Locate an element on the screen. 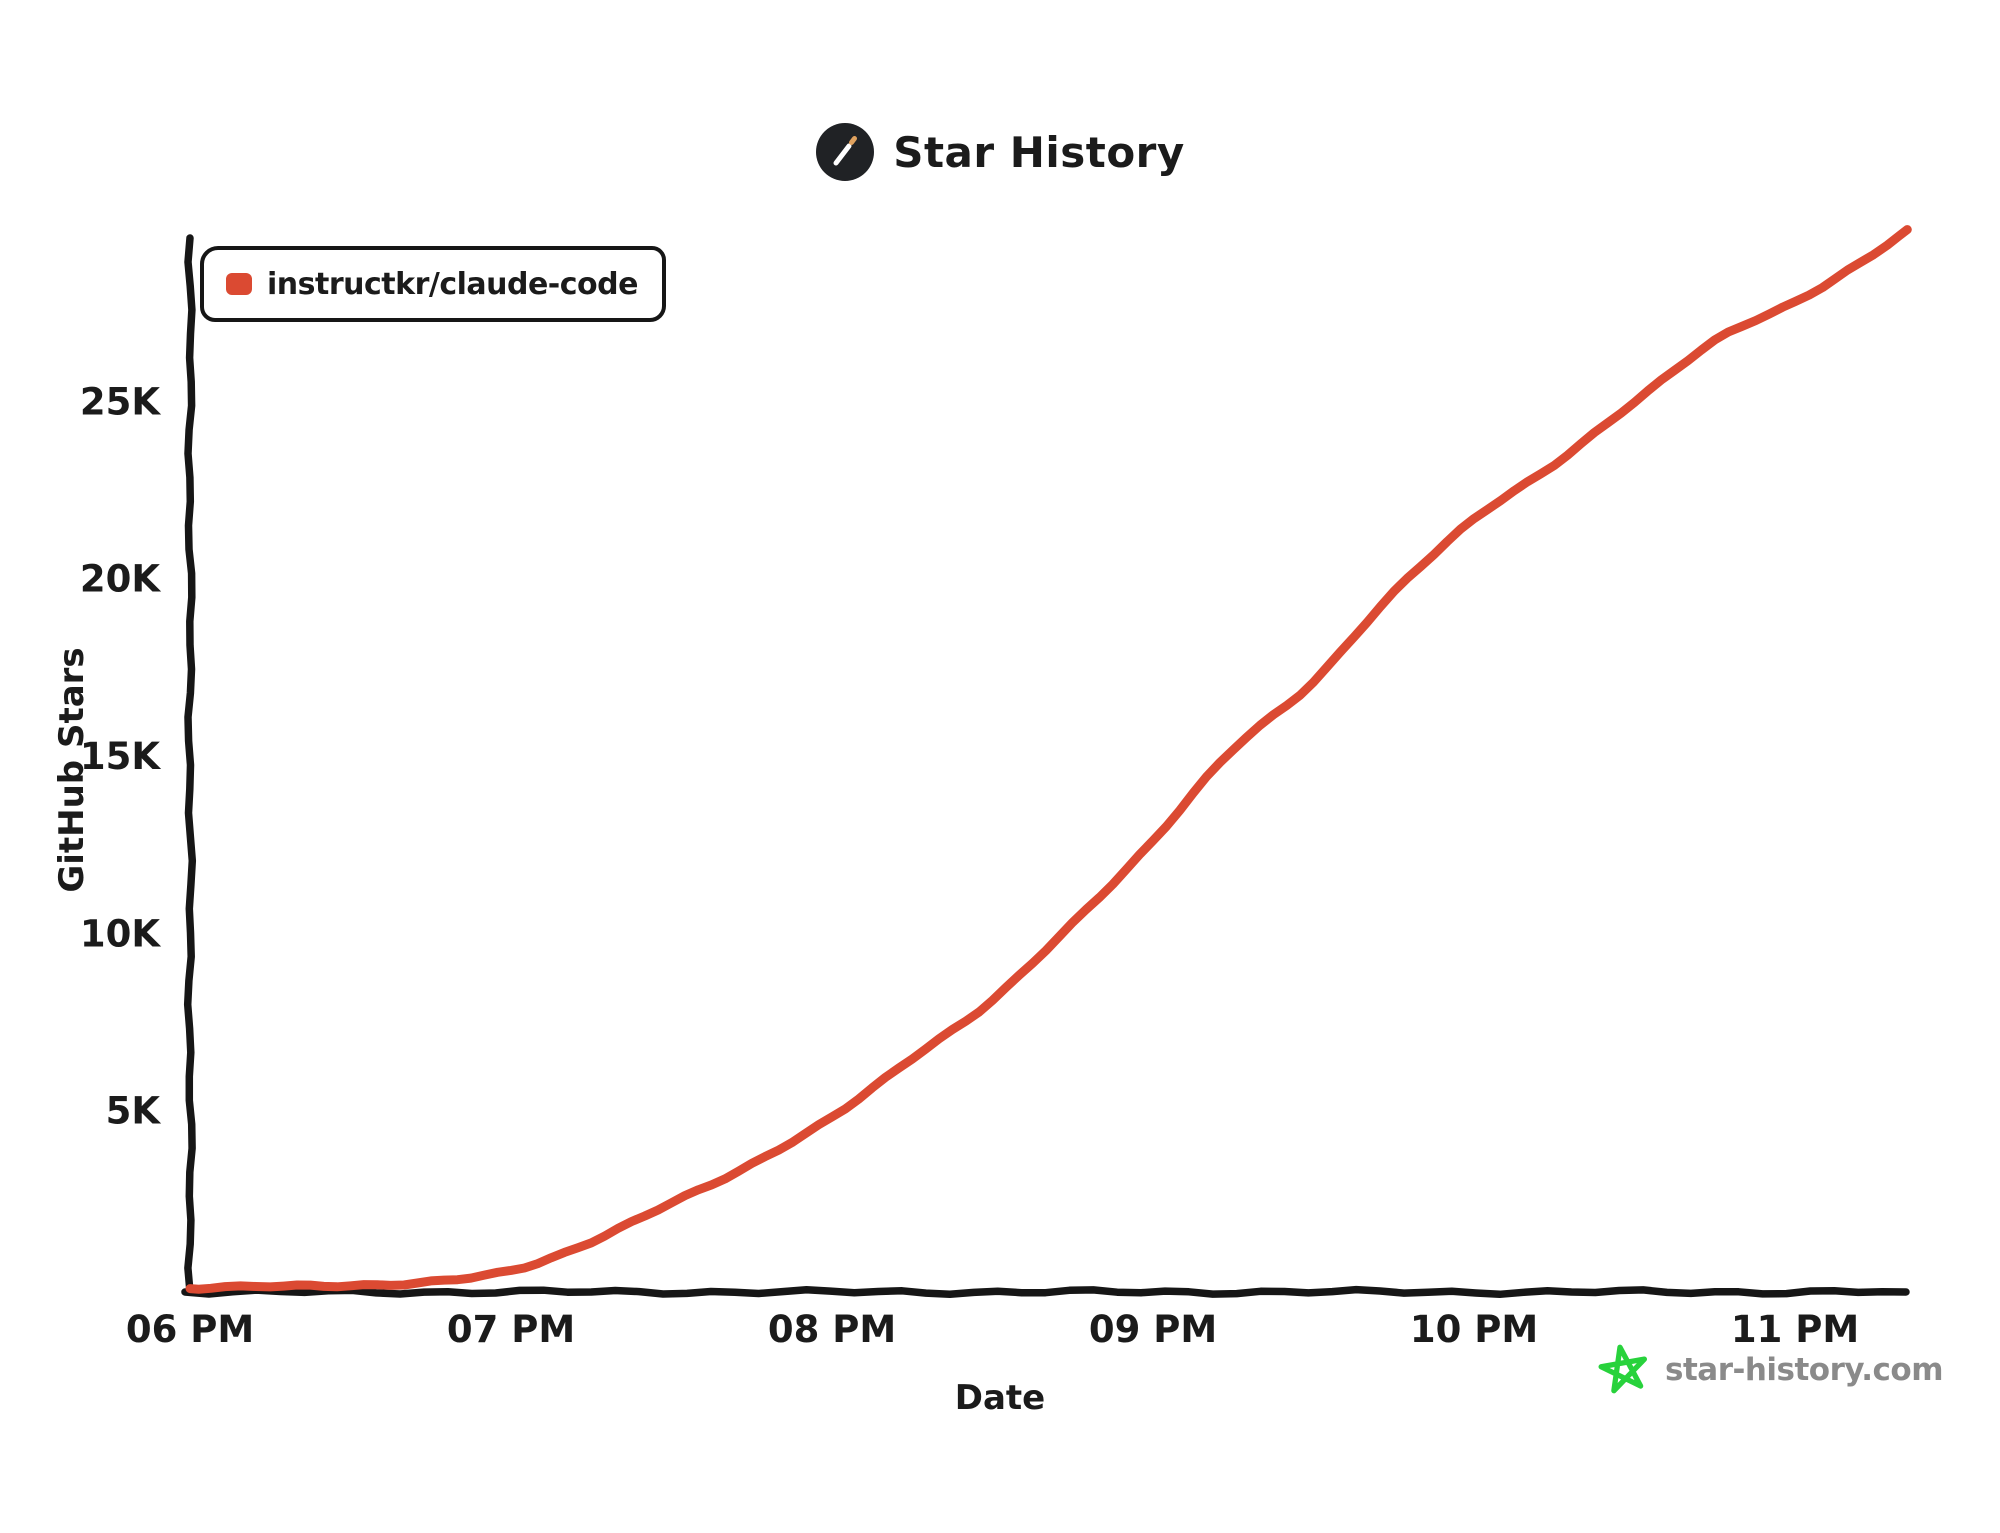 The height and width of the screenshot is (1533, 2000). x-axis is located at coordinates (1045, 1292).